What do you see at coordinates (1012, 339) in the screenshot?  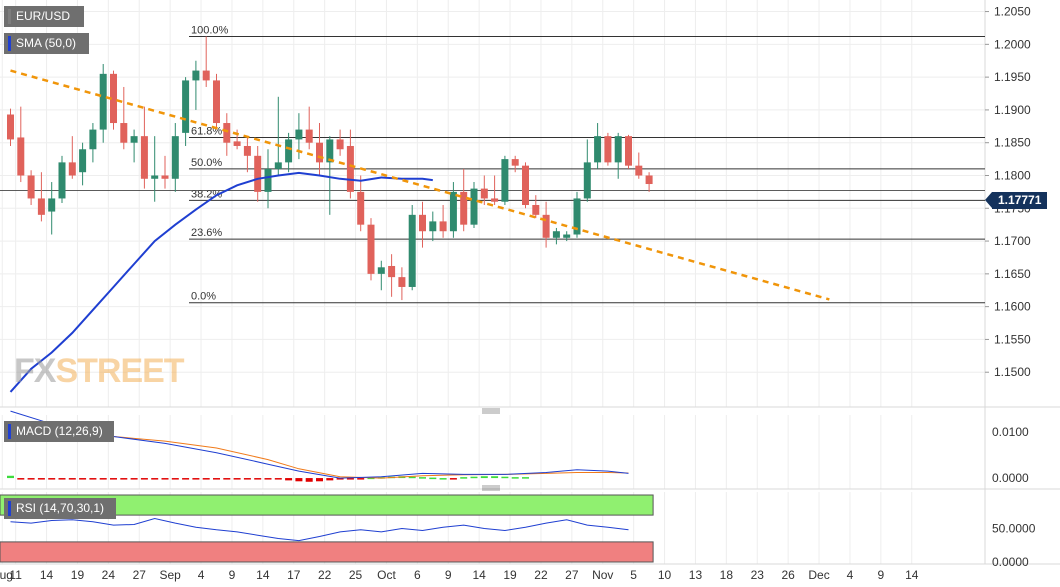 I see `price-tick-label: 1.1550` at bounding box center [1012, 339].